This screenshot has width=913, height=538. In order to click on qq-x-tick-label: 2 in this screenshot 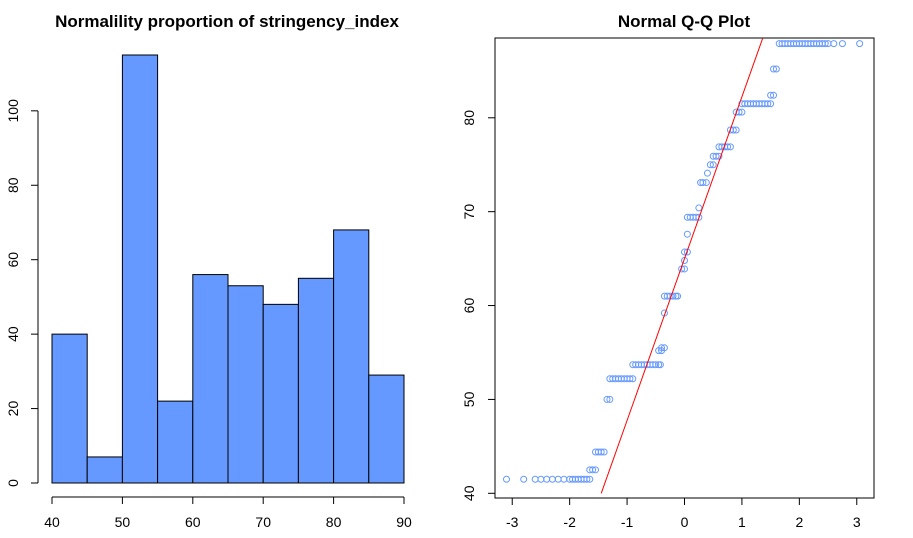, I will do `click(799, 522)`.